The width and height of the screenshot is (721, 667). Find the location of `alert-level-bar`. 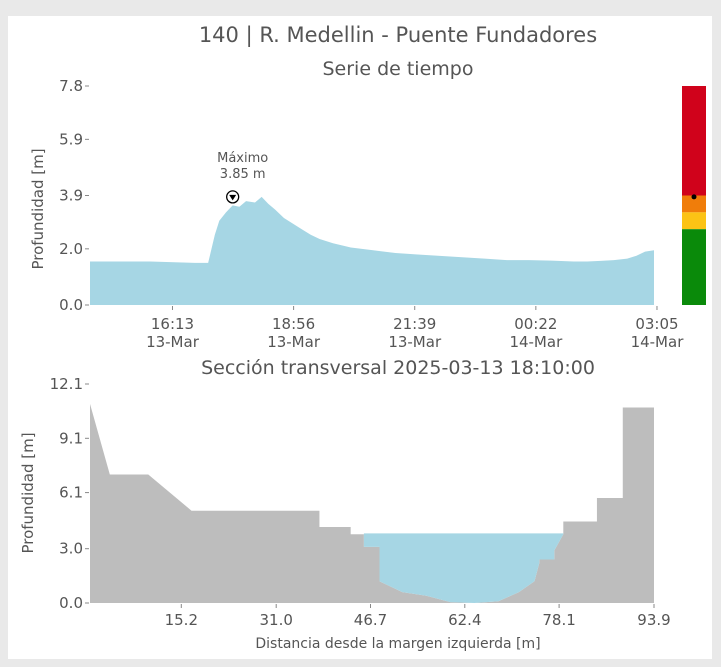

alert-level-bar is located at coordinates (694, 195).